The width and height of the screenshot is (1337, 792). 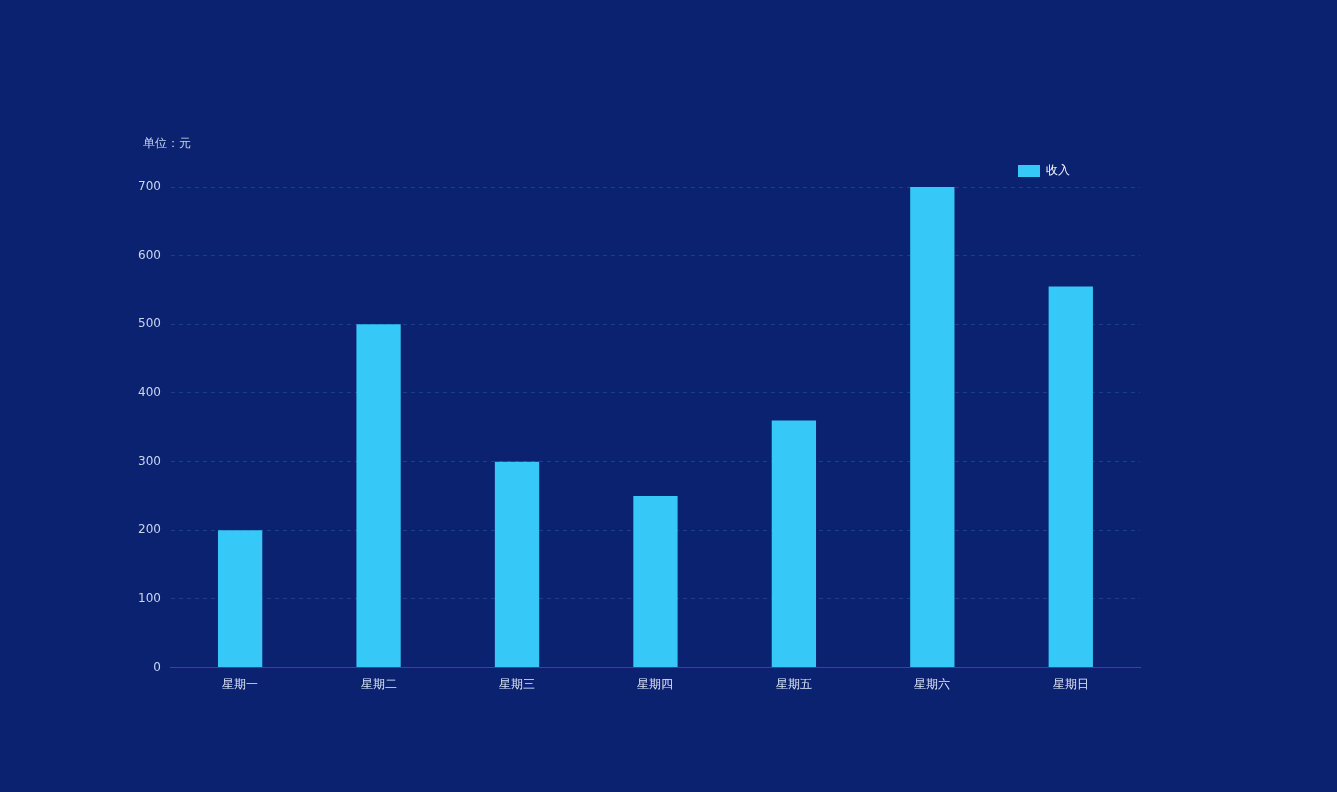 I want to click on y-axis-title: 单位：元, so click(x=167, y=143).